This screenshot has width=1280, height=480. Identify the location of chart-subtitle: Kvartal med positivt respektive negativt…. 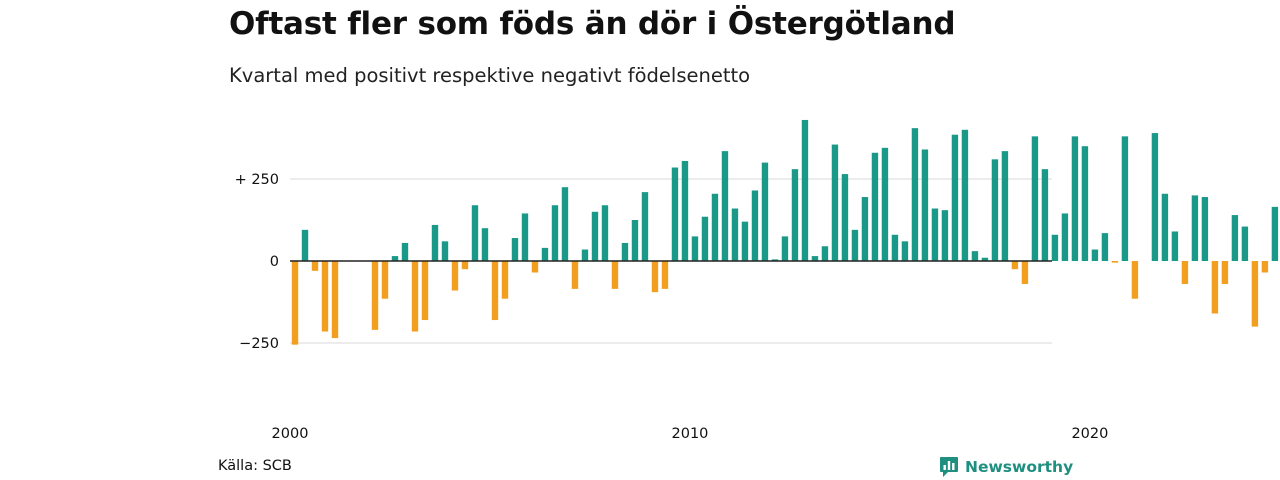
(490, 75).